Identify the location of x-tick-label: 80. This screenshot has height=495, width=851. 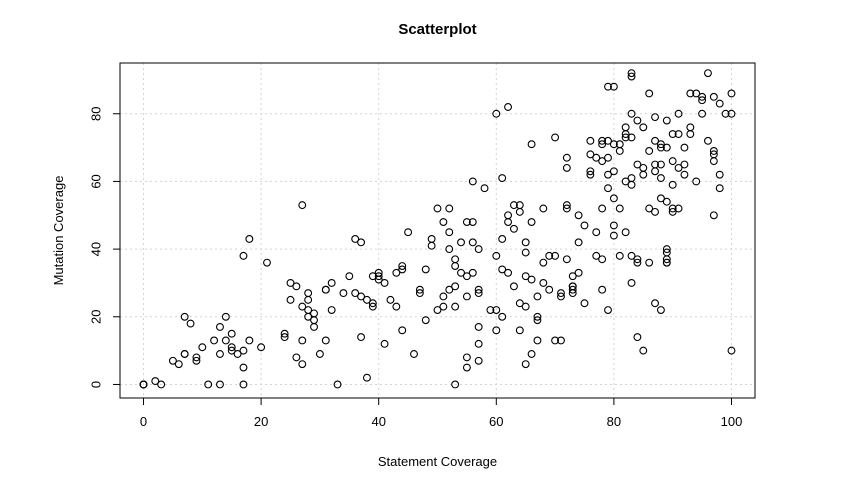
(614, 421).